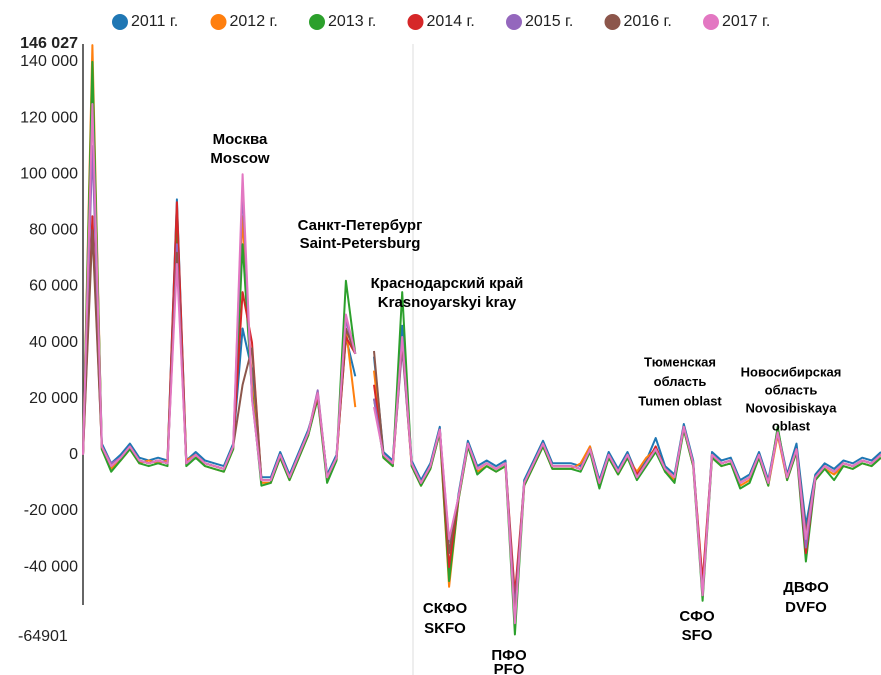 Image resolution: width=881 pixels, height=675 pixels. What do you see at coordinates (254, 21) in the screenshot?
I see `legend-label: 2012 г.` at bounding box center [254, 21].